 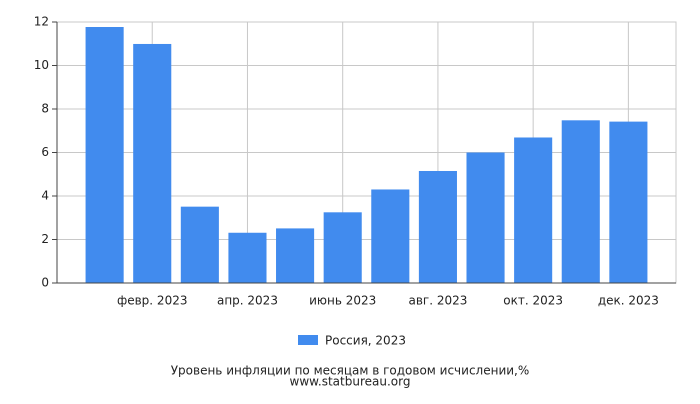 I want to click on x-tick-label: апр. 2023, so click(x=247, y=301).